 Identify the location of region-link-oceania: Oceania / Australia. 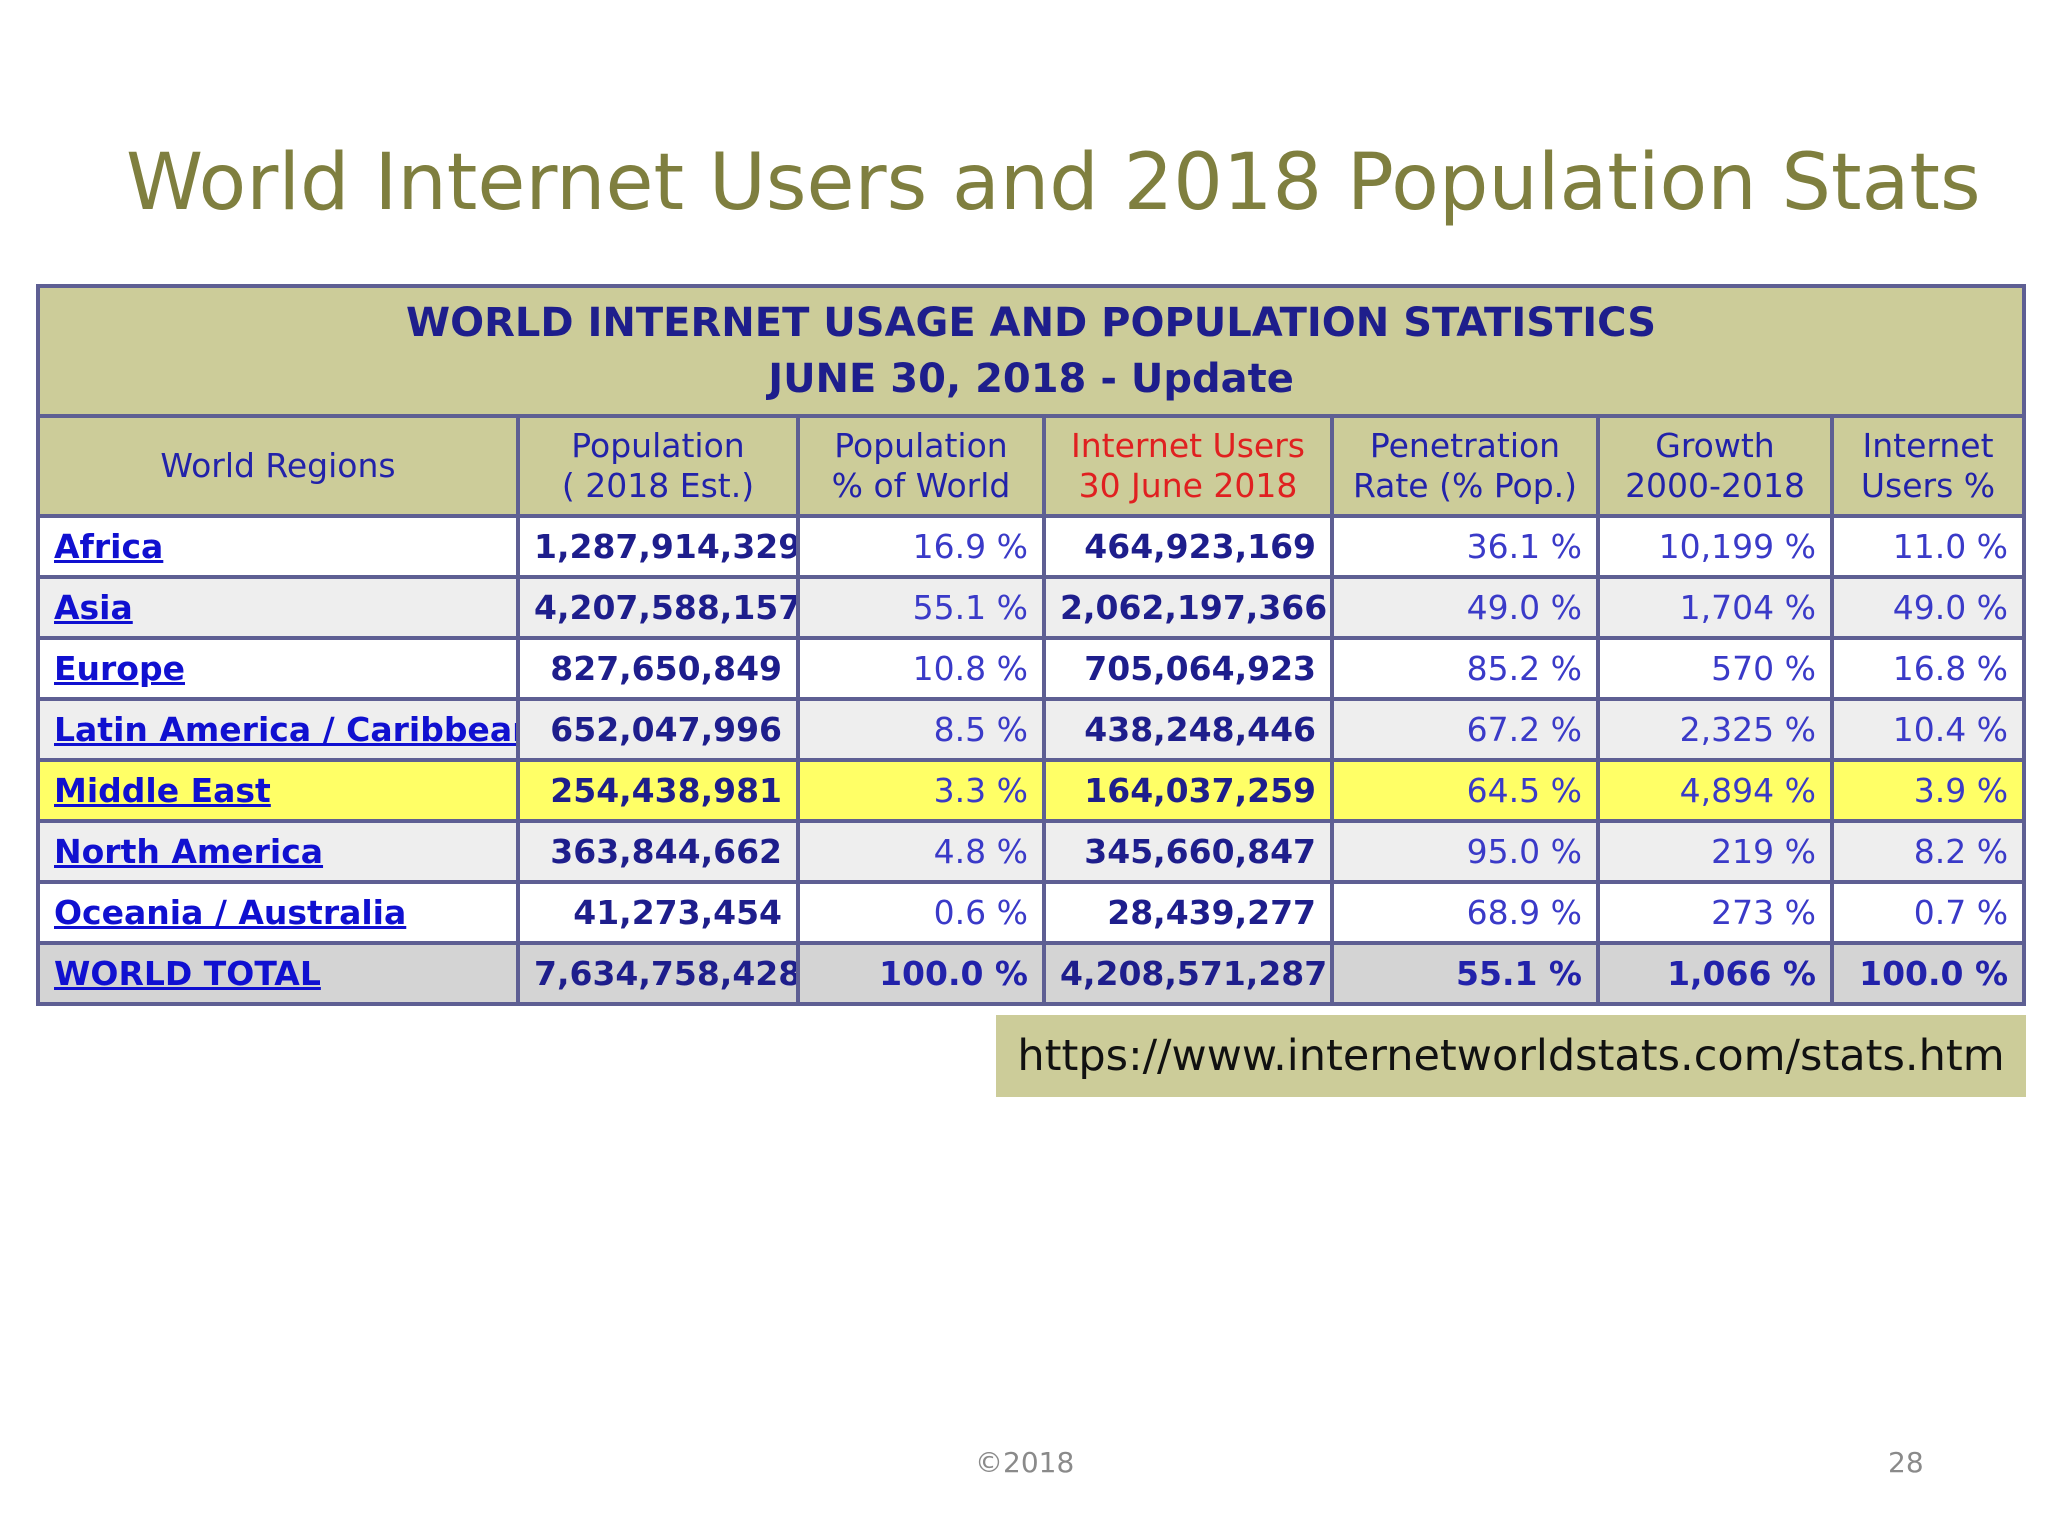
(230, 912).